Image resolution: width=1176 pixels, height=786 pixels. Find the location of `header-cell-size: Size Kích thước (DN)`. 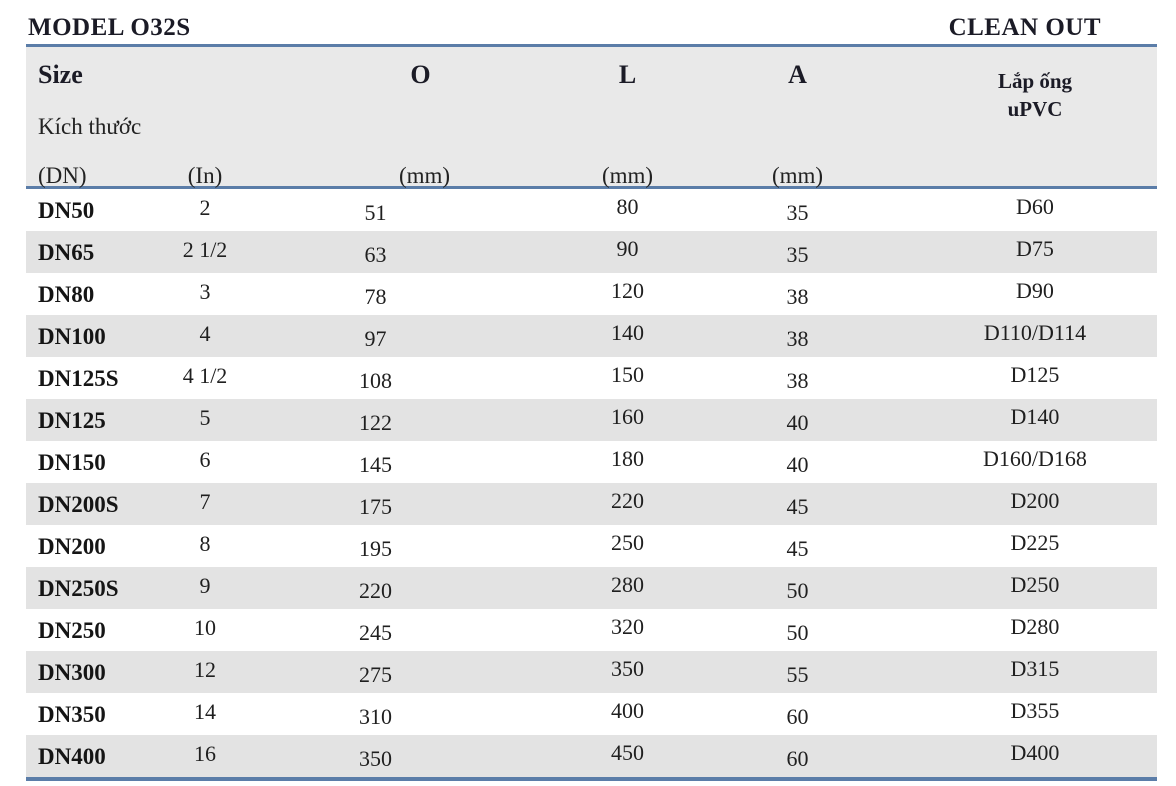

header-cell-size: Size Kích thước (DN) is located at coordinates (88, 121).